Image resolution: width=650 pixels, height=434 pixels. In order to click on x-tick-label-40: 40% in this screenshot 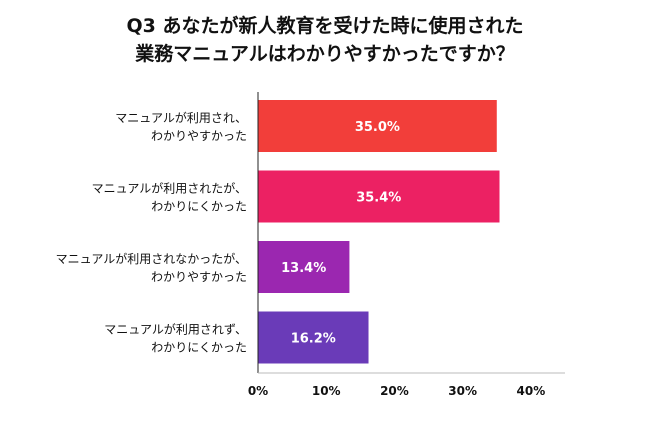, I will do `click(531, 391)`.